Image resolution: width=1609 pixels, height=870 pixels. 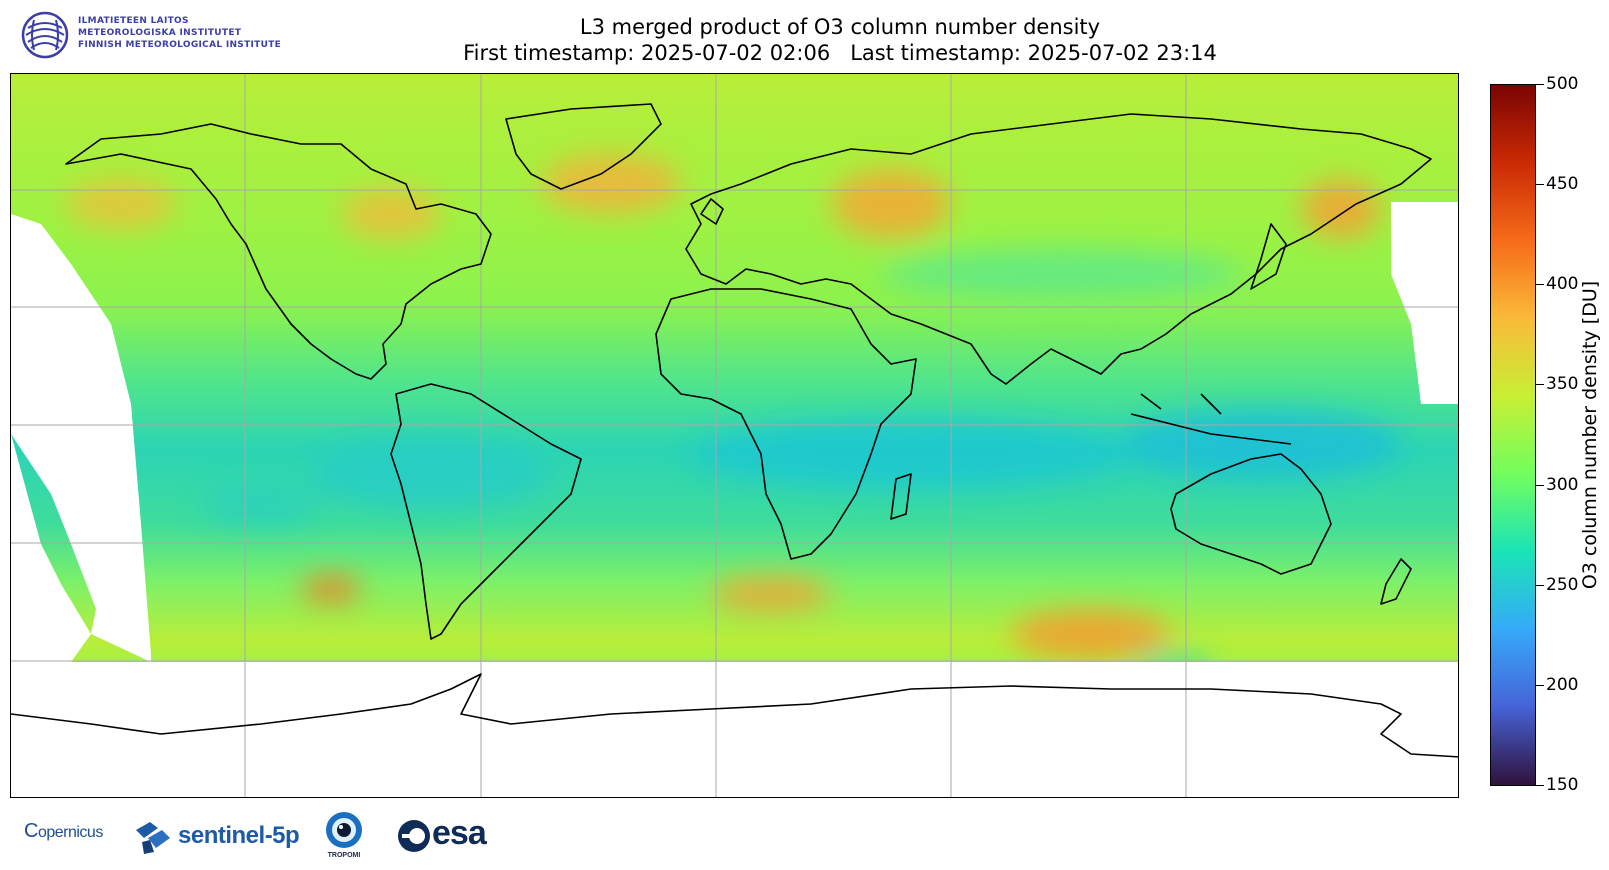 I want to click on fmi-name-fi: ILMATIETEEN LAITOS, so click(x=133, y=21).